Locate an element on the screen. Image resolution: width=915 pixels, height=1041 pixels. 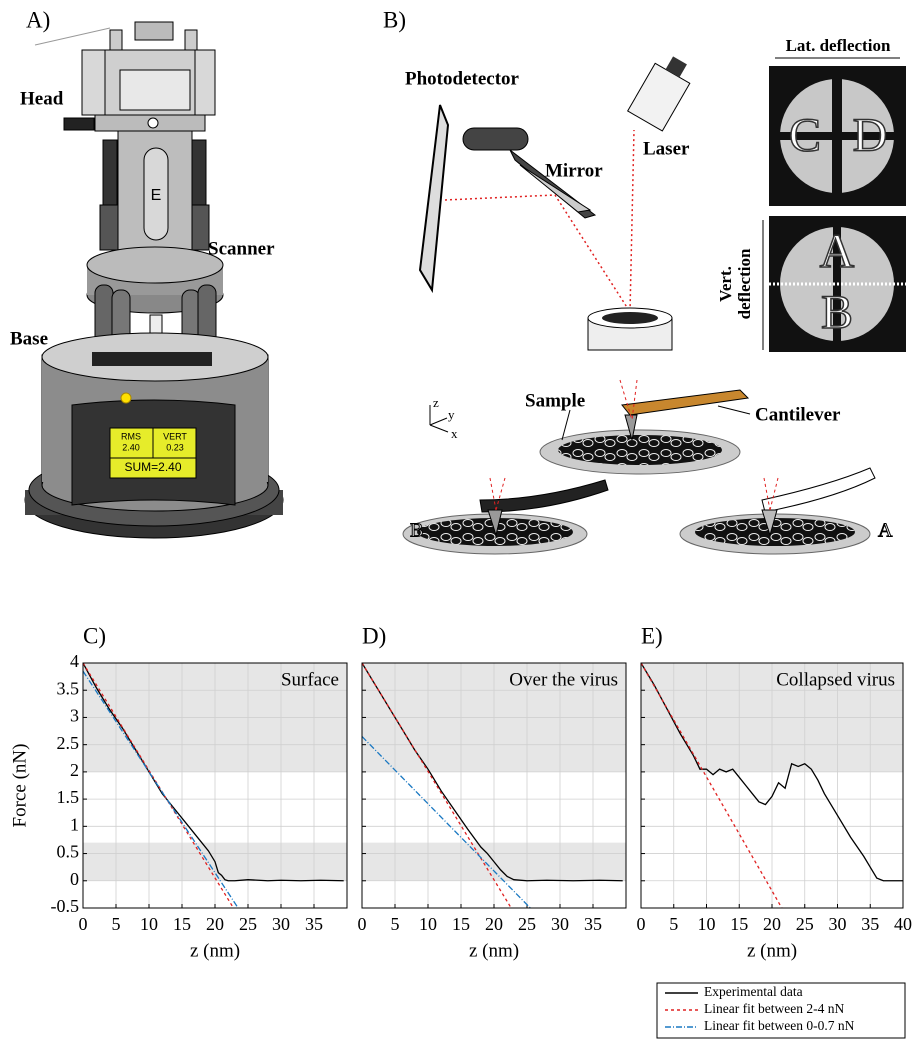
annotation: Collapsed virus is located at coordinates (835, 679).